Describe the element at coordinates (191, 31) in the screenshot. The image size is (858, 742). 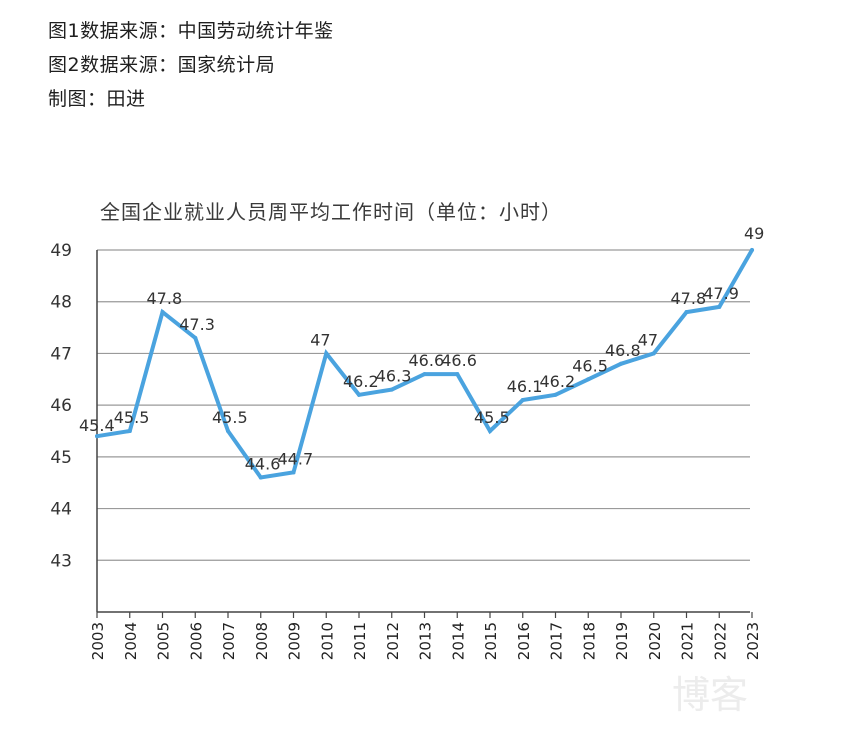
I see `source-note-fig1: 图1数据来源：中国劳动统计年鉴` at that location.